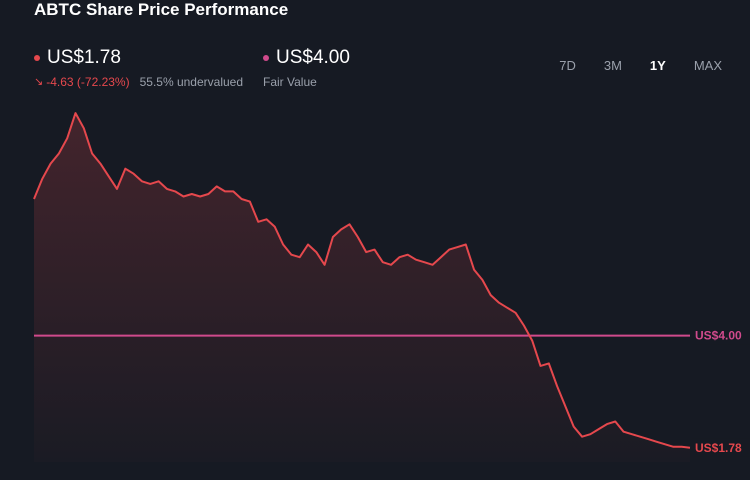  What do you see at coordinates (39, 82) in the screenshot?
I see `arrow-down-right-icon: ↘` at bounding box center [39, 82].